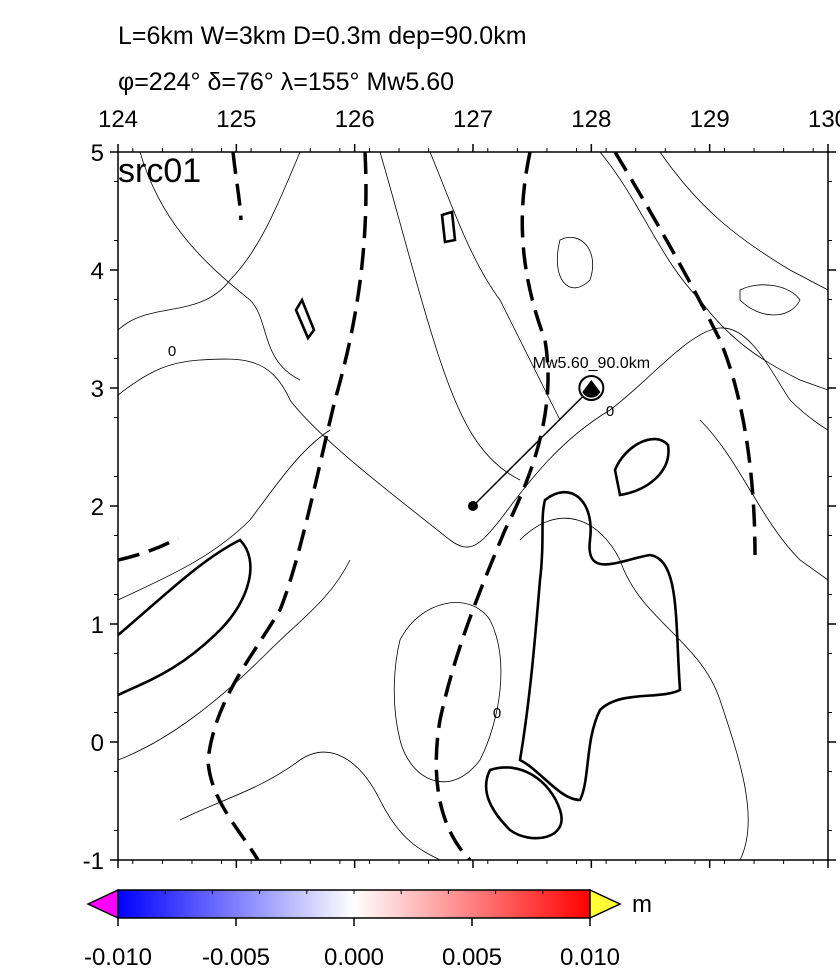 The image size is (840, 979). Describe the element at coordinates (97, 153) in the screenshot. I see `y-tick-label: 5` at that location.